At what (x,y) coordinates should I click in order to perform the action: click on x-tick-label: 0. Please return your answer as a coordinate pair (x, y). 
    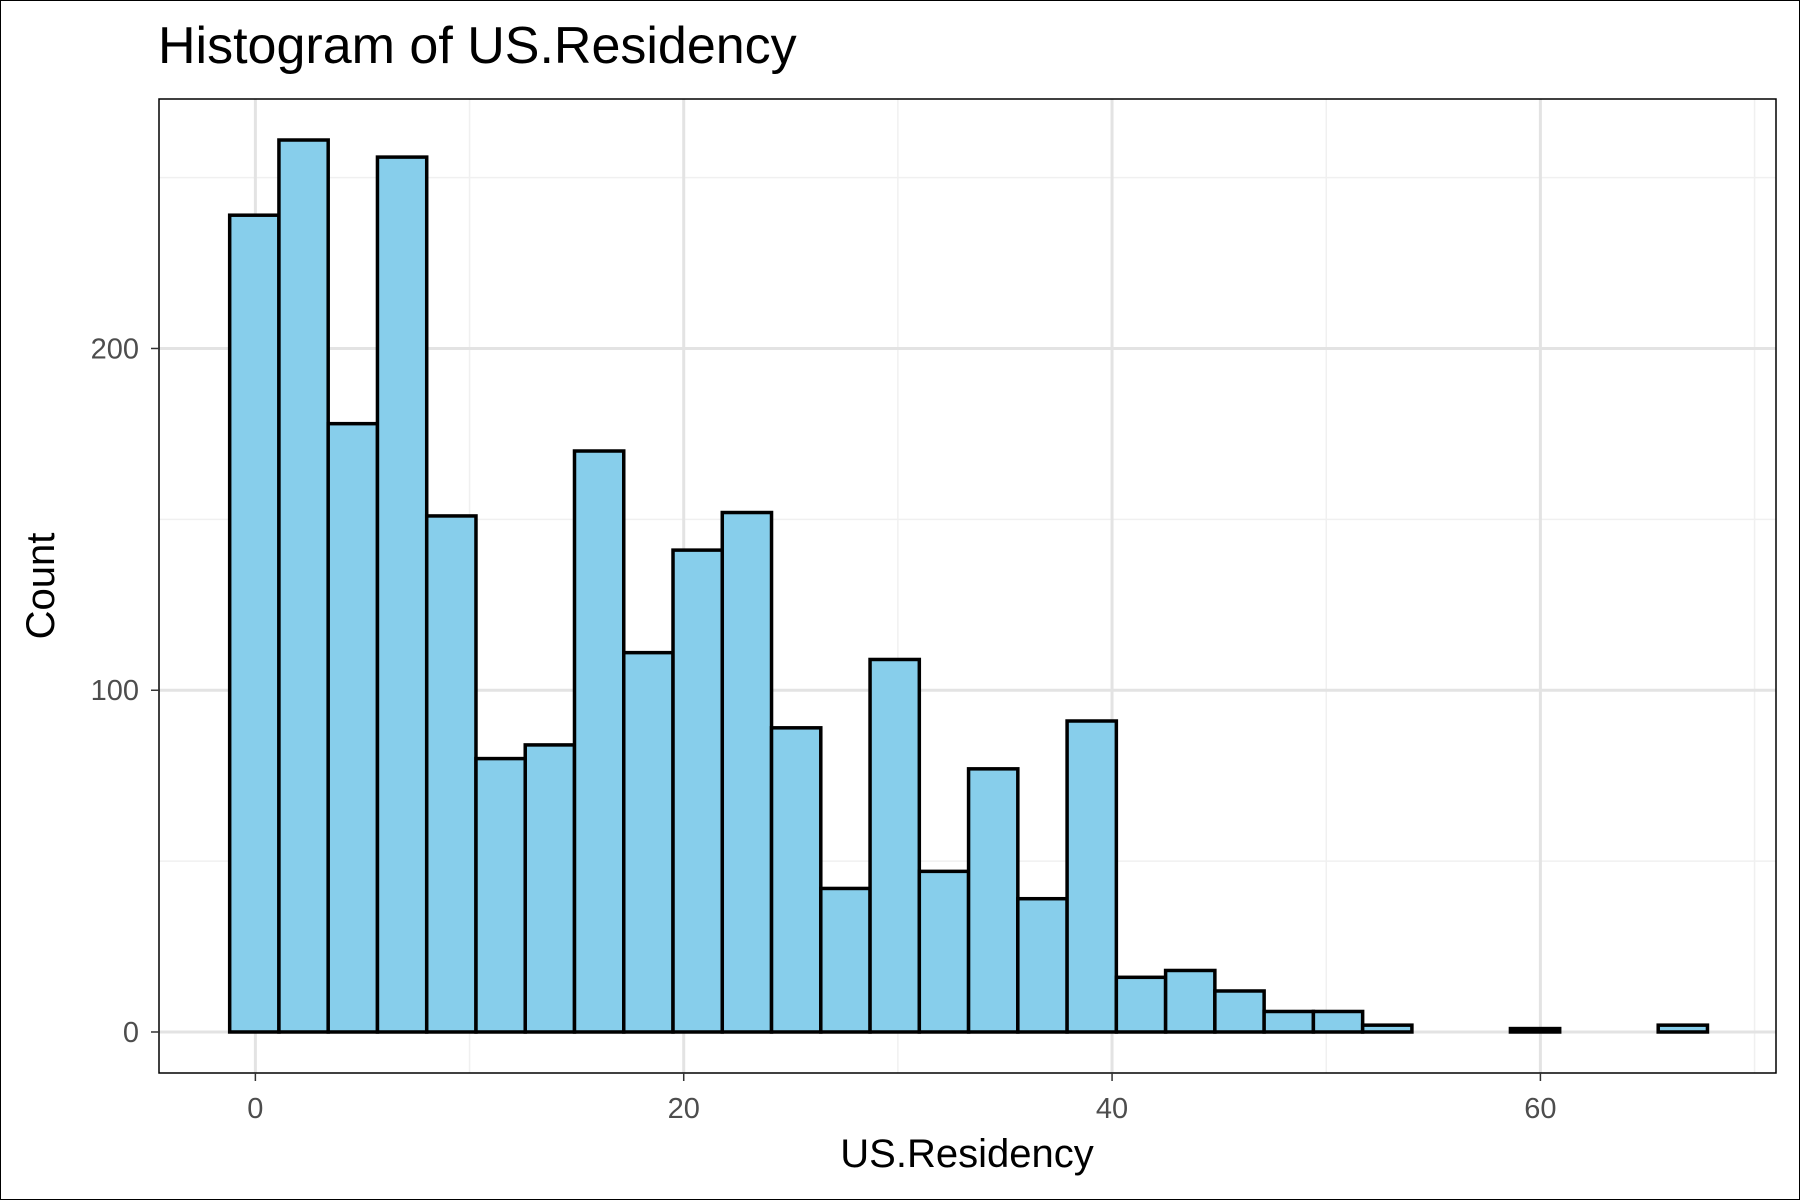
    Looking at the image, I should click on (255, 1109).